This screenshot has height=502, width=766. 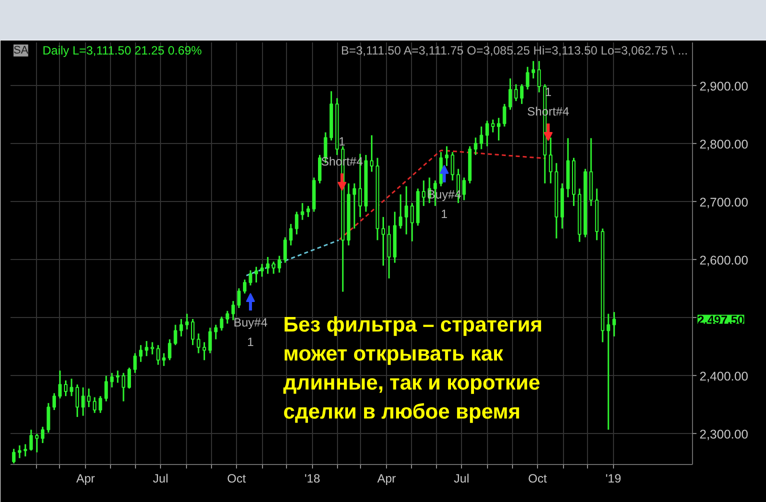 What do you see at coordinates (614, 479) in the screenshot?
I see `x-tick-label: '19` at bounding box center [614, 479].